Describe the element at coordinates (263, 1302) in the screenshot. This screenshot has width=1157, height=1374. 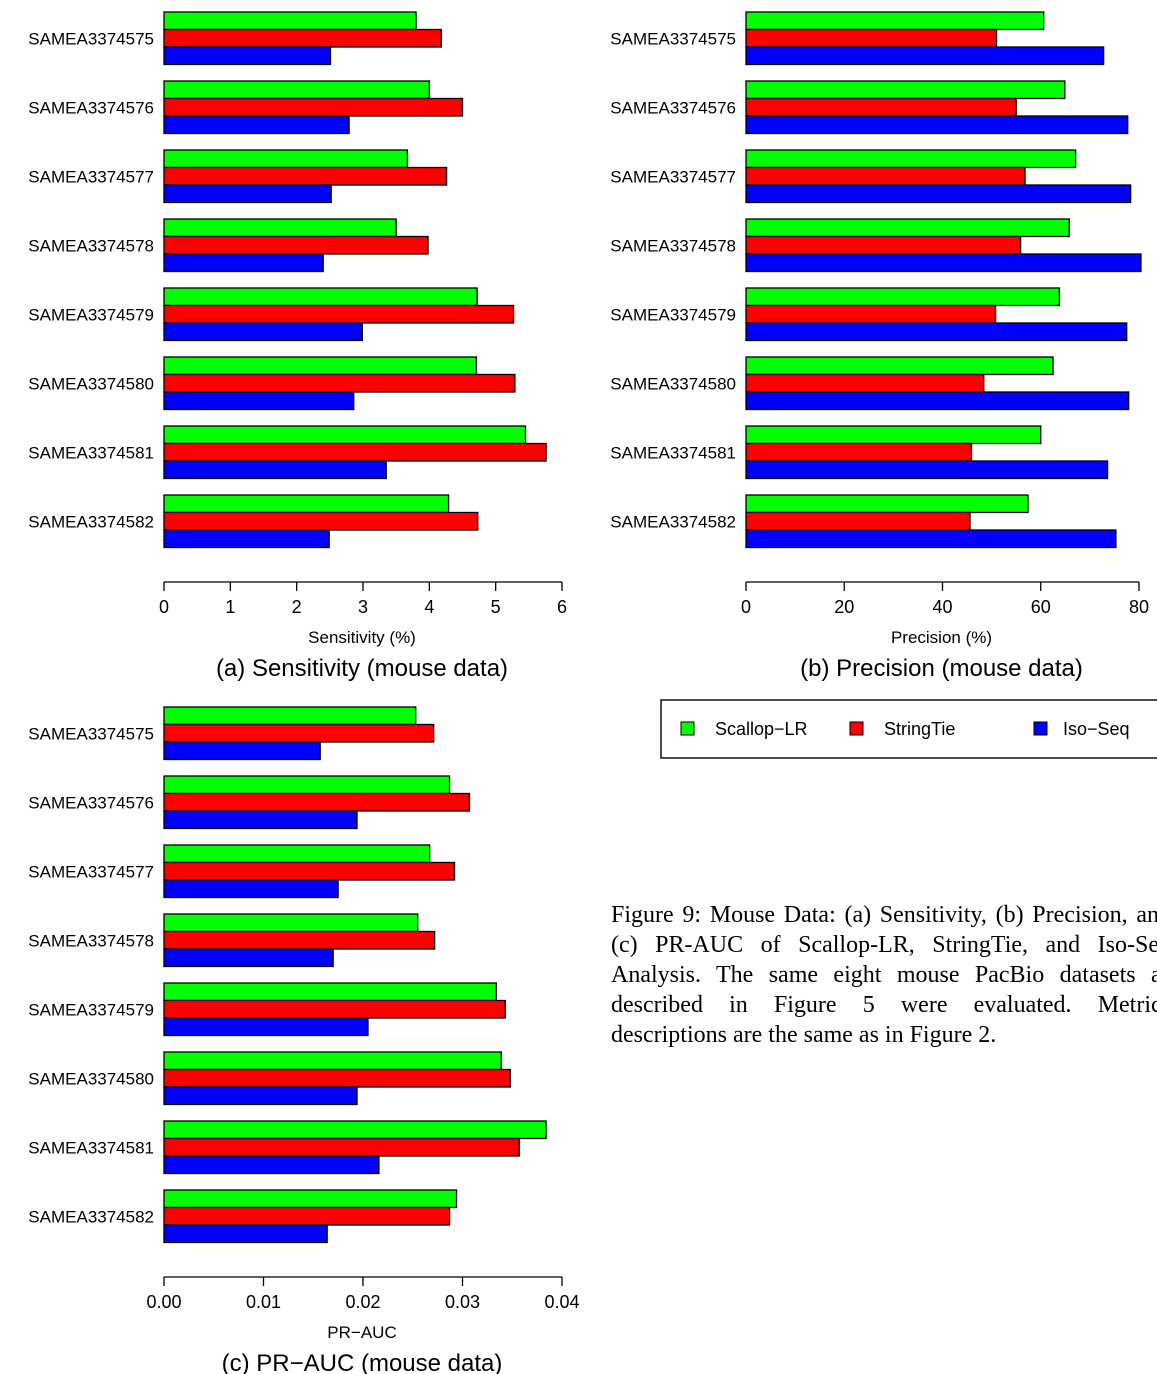
I see `x-tick-label: 0.01` at that location.